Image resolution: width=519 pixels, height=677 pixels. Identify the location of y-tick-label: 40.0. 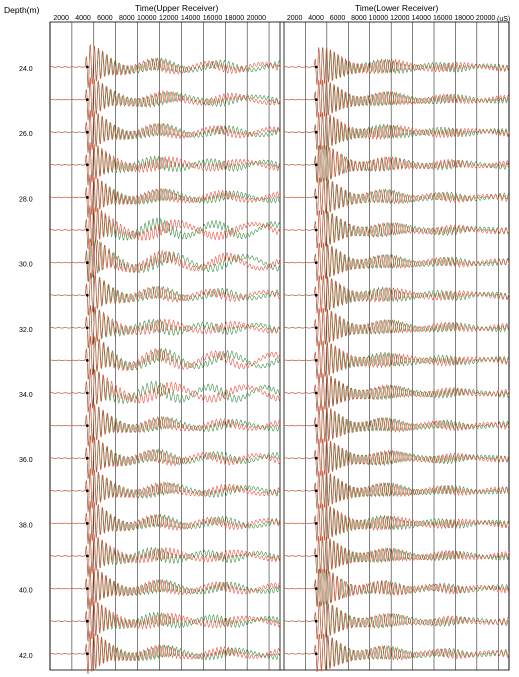
(26, 591).